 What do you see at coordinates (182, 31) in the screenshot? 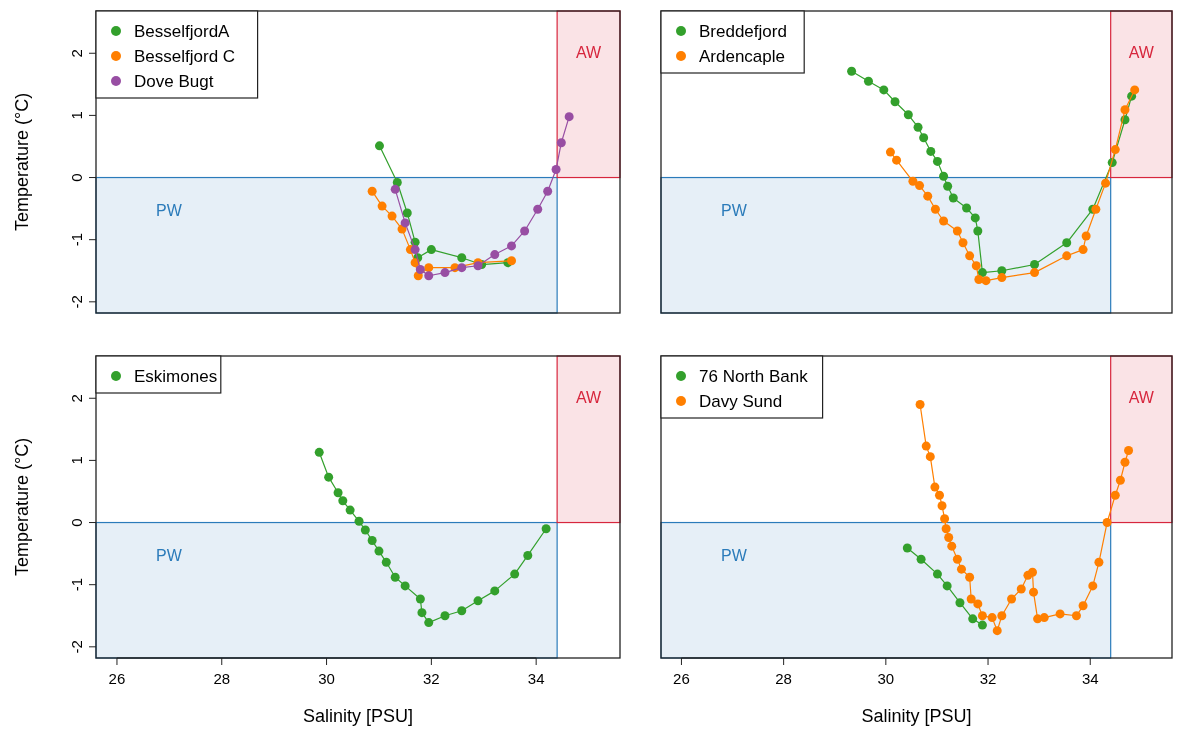
I see `legend-label: BesselfjordA` at bounding box center [182, 31].